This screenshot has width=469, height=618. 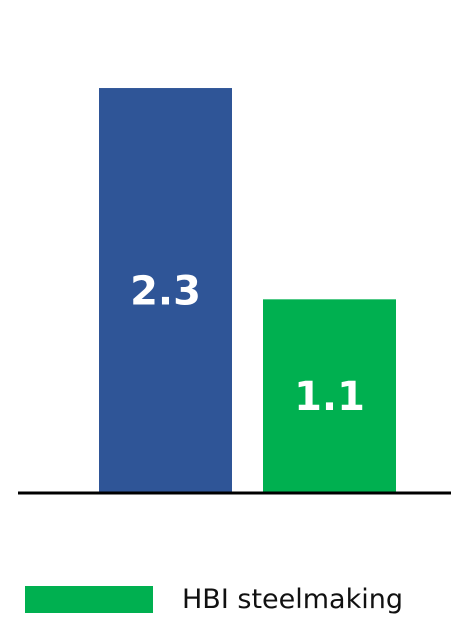 I want to click on legend-label: HBI steelmaking, so click(x=292, y=599).